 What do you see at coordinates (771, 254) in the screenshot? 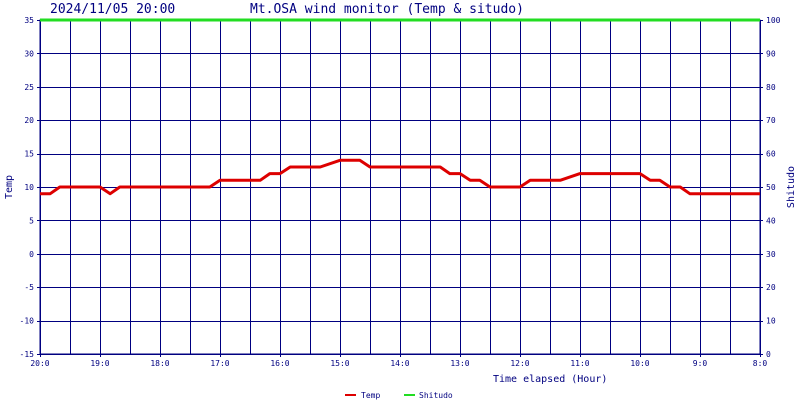
I see `y-right-tick-label: 30` at bounding box center [771, 254].